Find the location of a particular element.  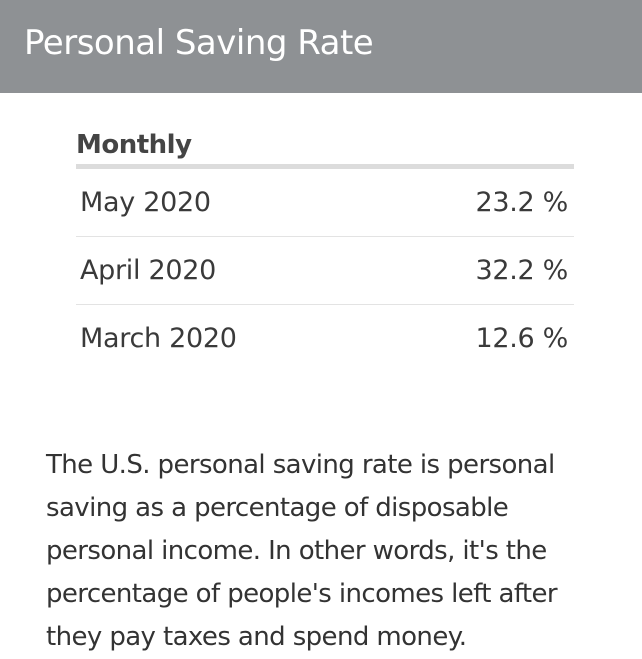

row-value: 23.2 % is located at coordinates (521, 202).